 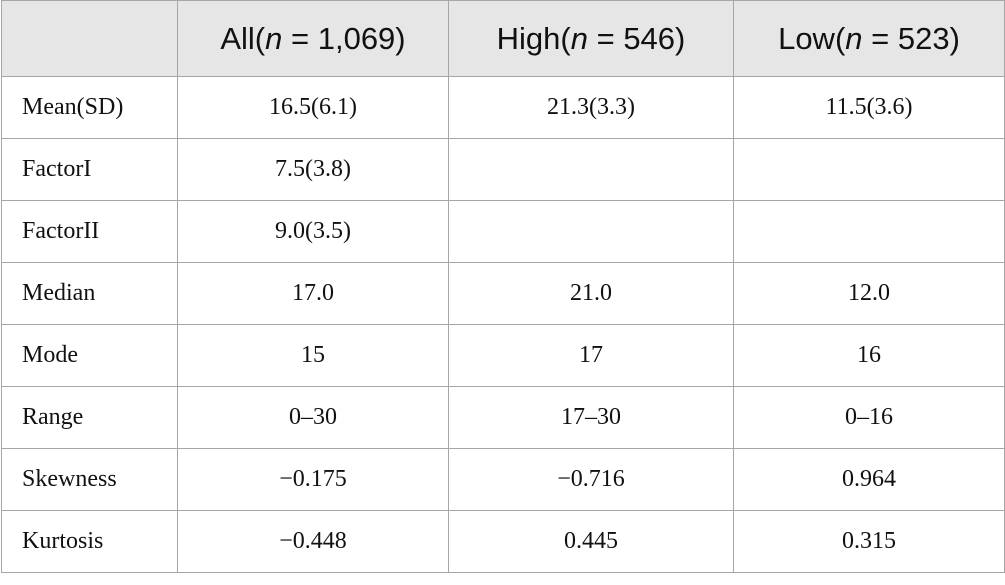 What do you see at coordinates (869, 107) in the screenshot?
I see `cell: 11.5(3.6)` at bounding box center [869, 107].